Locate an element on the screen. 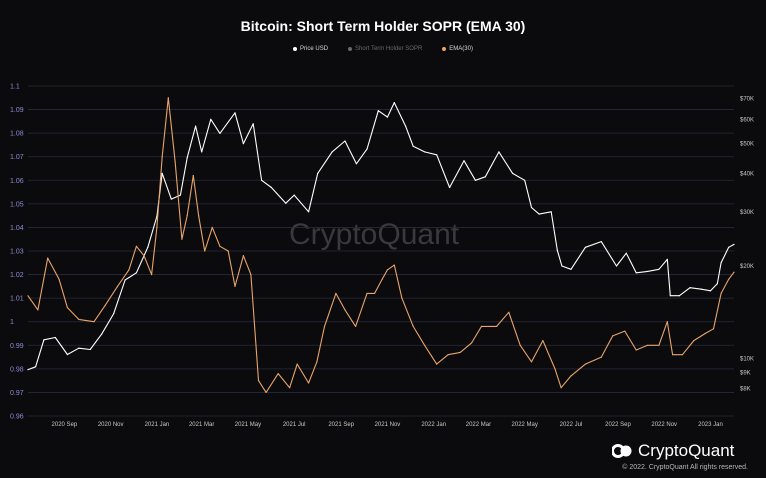  x-tick-label: 2021 Jan is located at coordinates (157, 425).